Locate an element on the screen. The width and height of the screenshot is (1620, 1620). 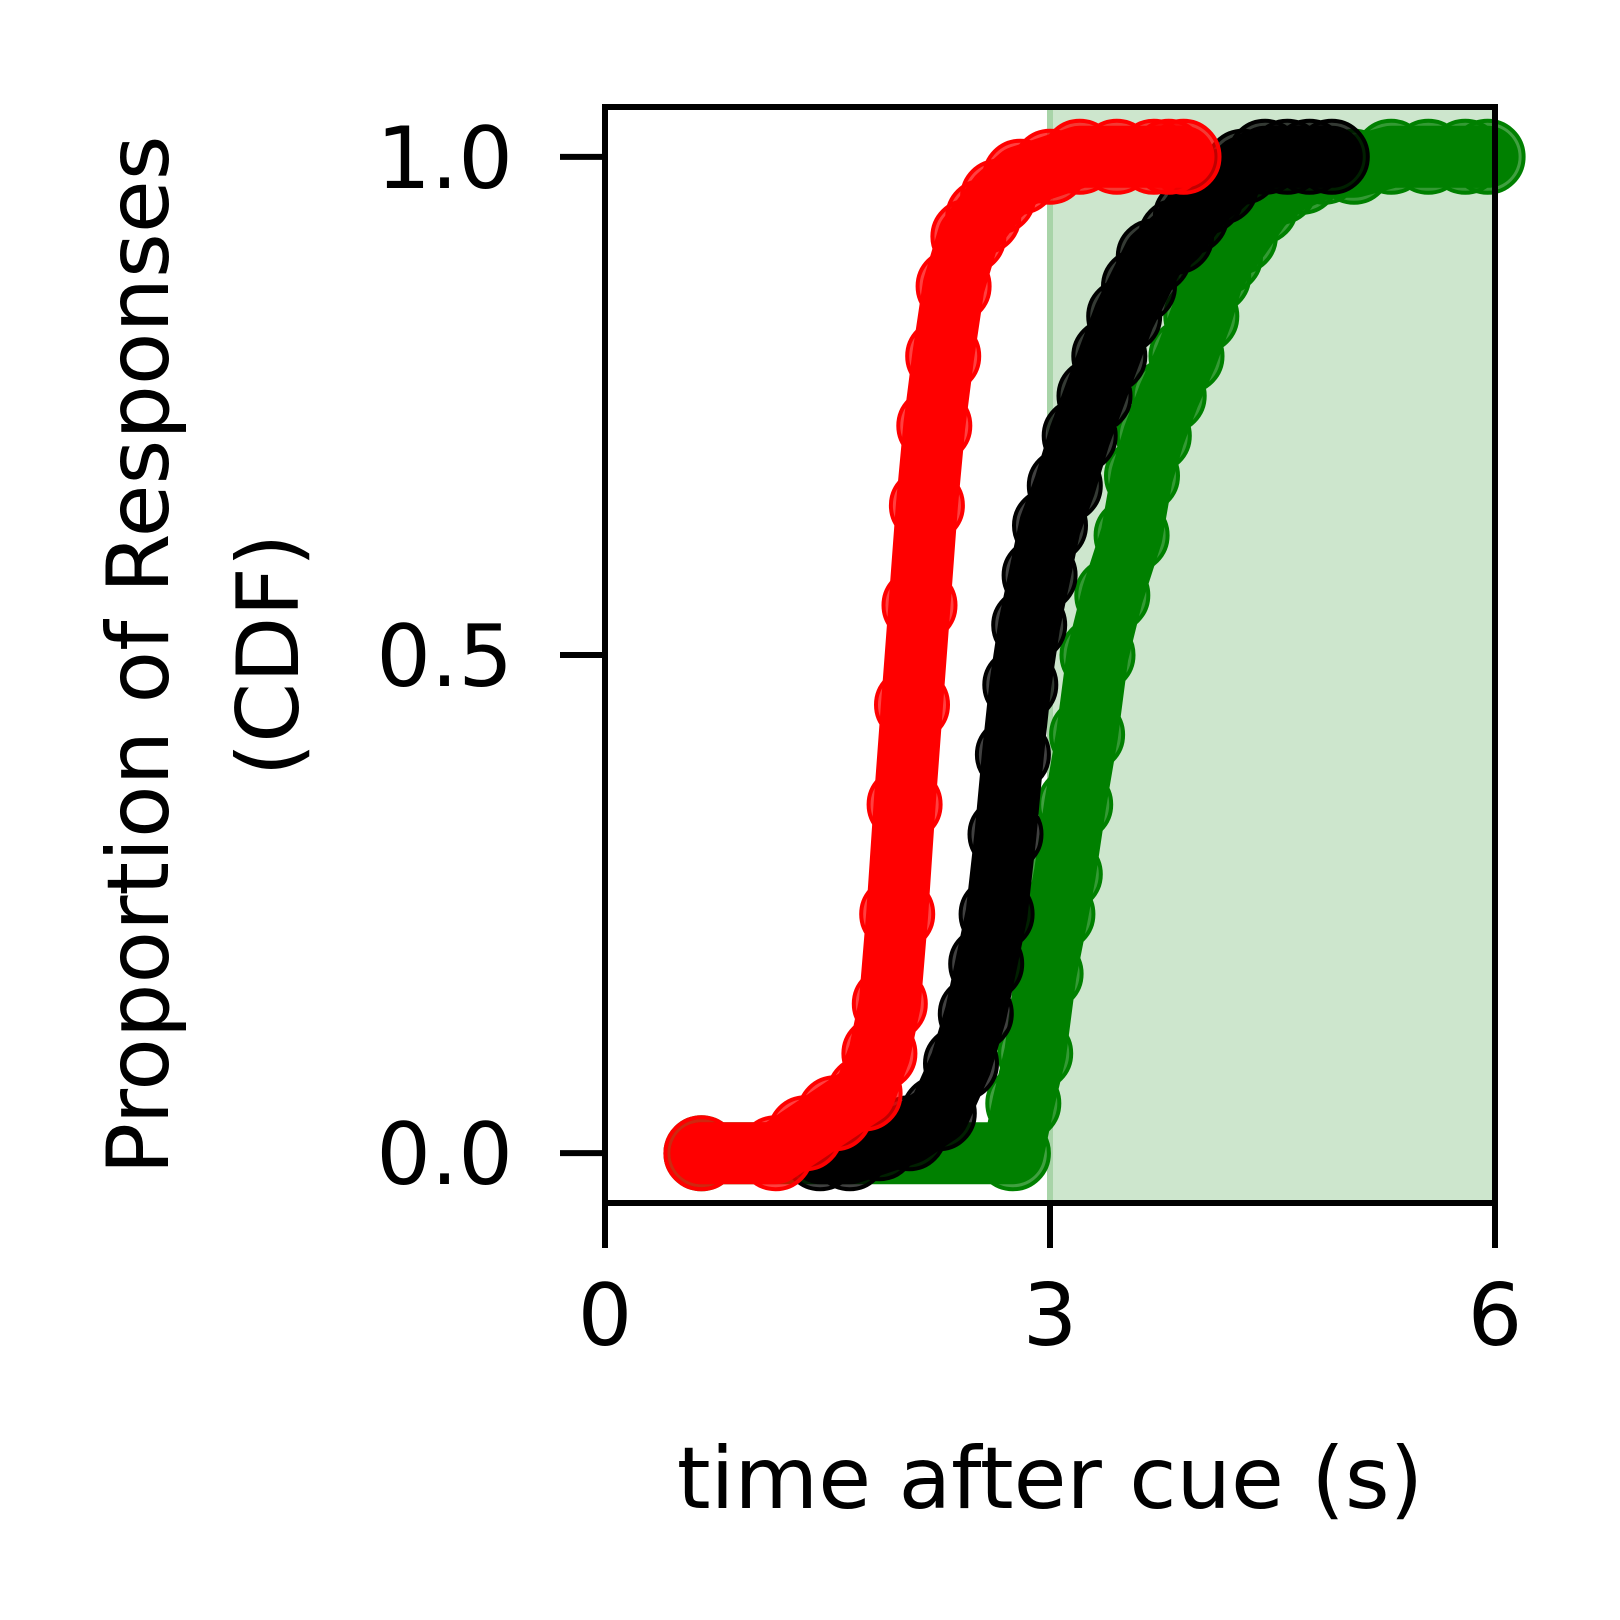
y-axis-label-line2: (CDF) is located at coordinates (269, 655).